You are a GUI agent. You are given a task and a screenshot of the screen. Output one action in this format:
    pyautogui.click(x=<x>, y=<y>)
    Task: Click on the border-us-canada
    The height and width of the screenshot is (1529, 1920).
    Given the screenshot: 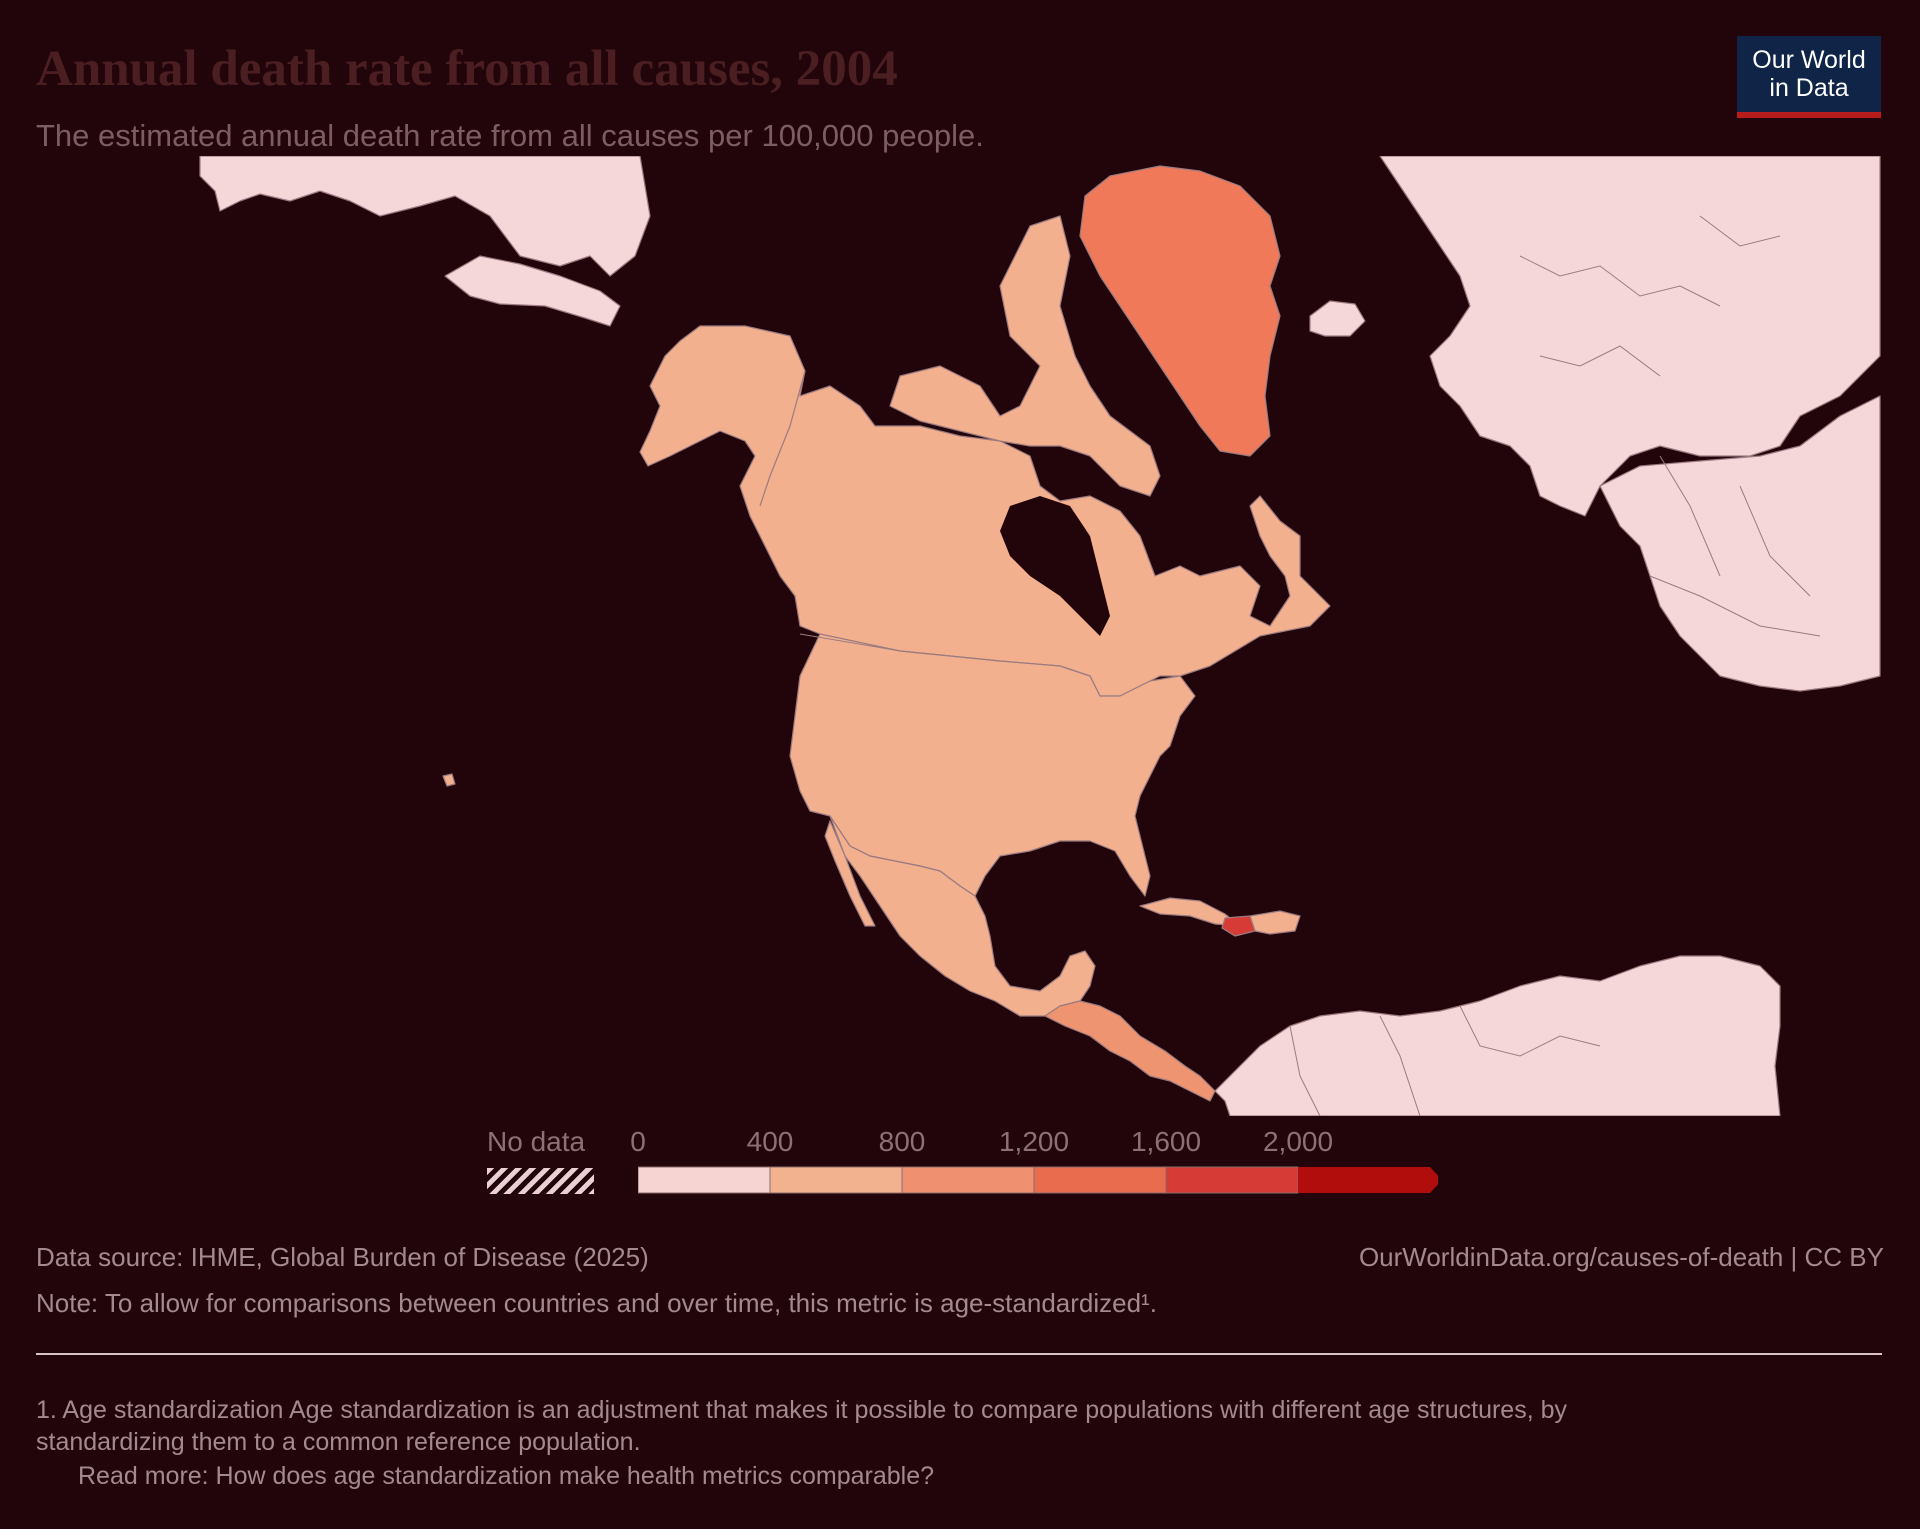 What is the action you would take?
    pyautogui.click(x=950, y=665)
    